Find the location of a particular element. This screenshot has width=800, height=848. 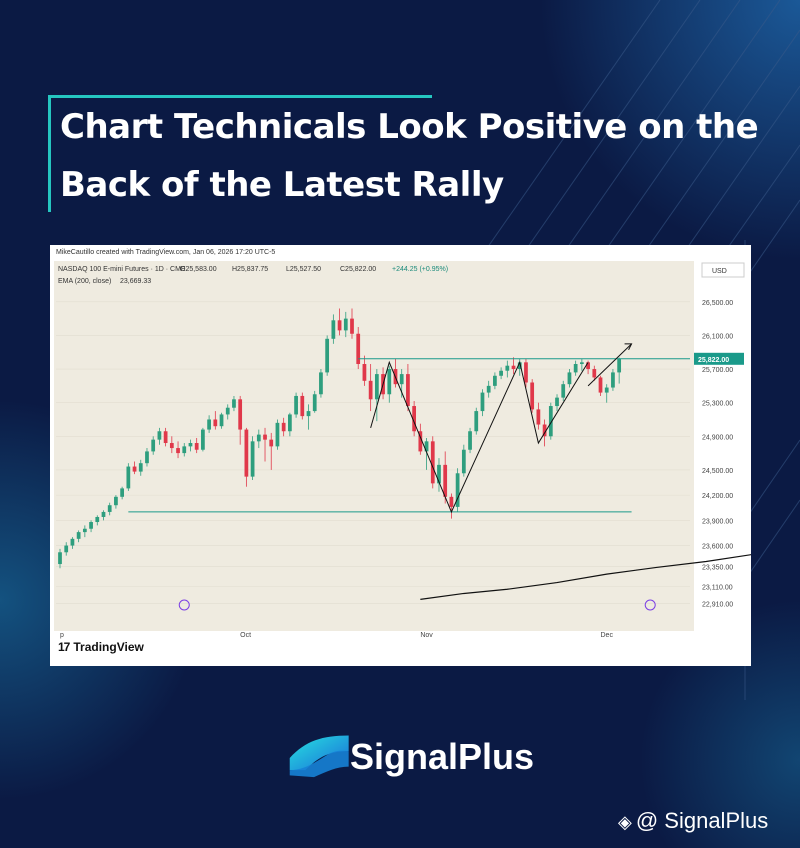

y-tick-label: 23,350.00 is located at coordinates (717, 568).